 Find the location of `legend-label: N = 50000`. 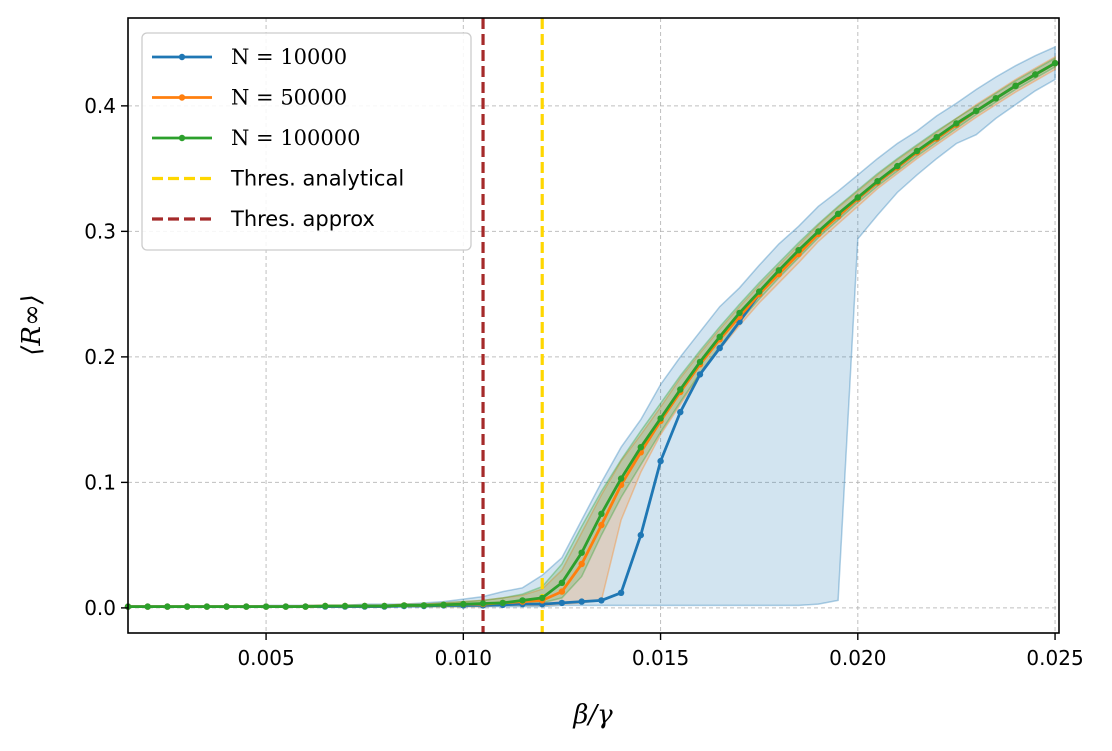

legend-label: N = 50000 is located at coordinates (289, 98).